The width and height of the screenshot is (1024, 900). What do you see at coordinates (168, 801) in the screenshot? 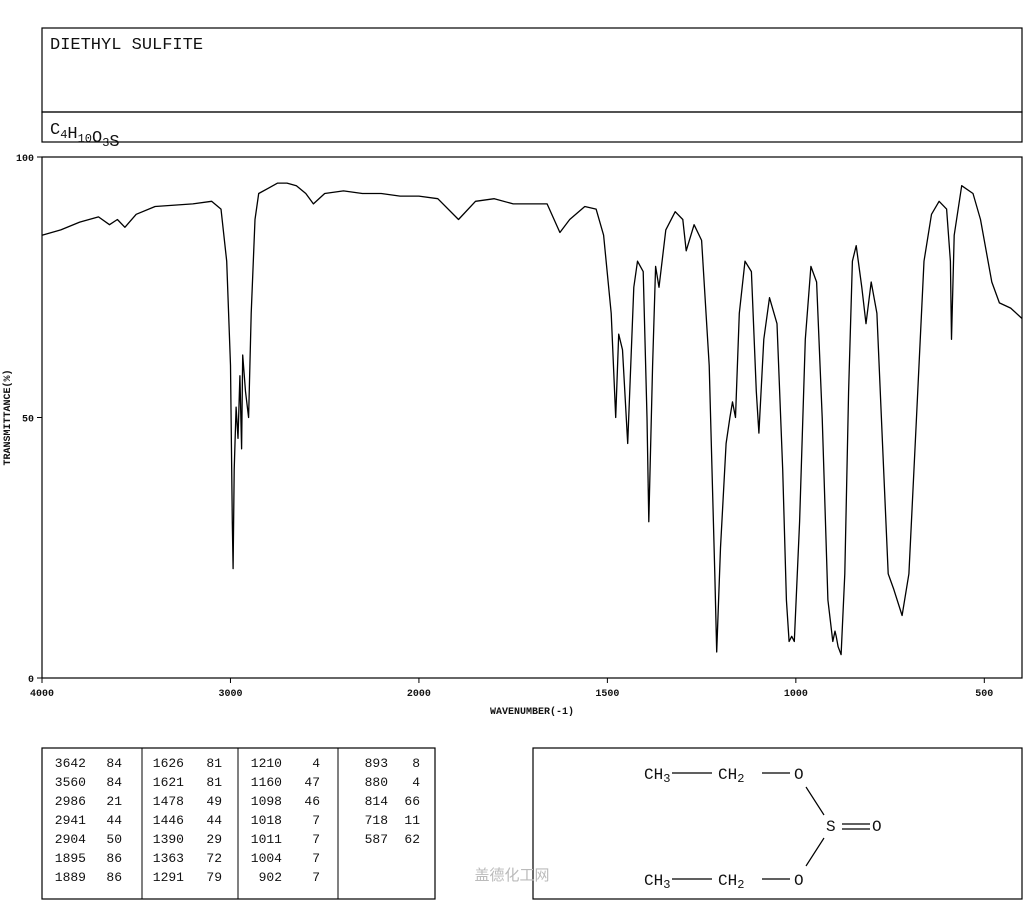
I see `peak-wavenumber: 1478` at bounding box center [168, 801].